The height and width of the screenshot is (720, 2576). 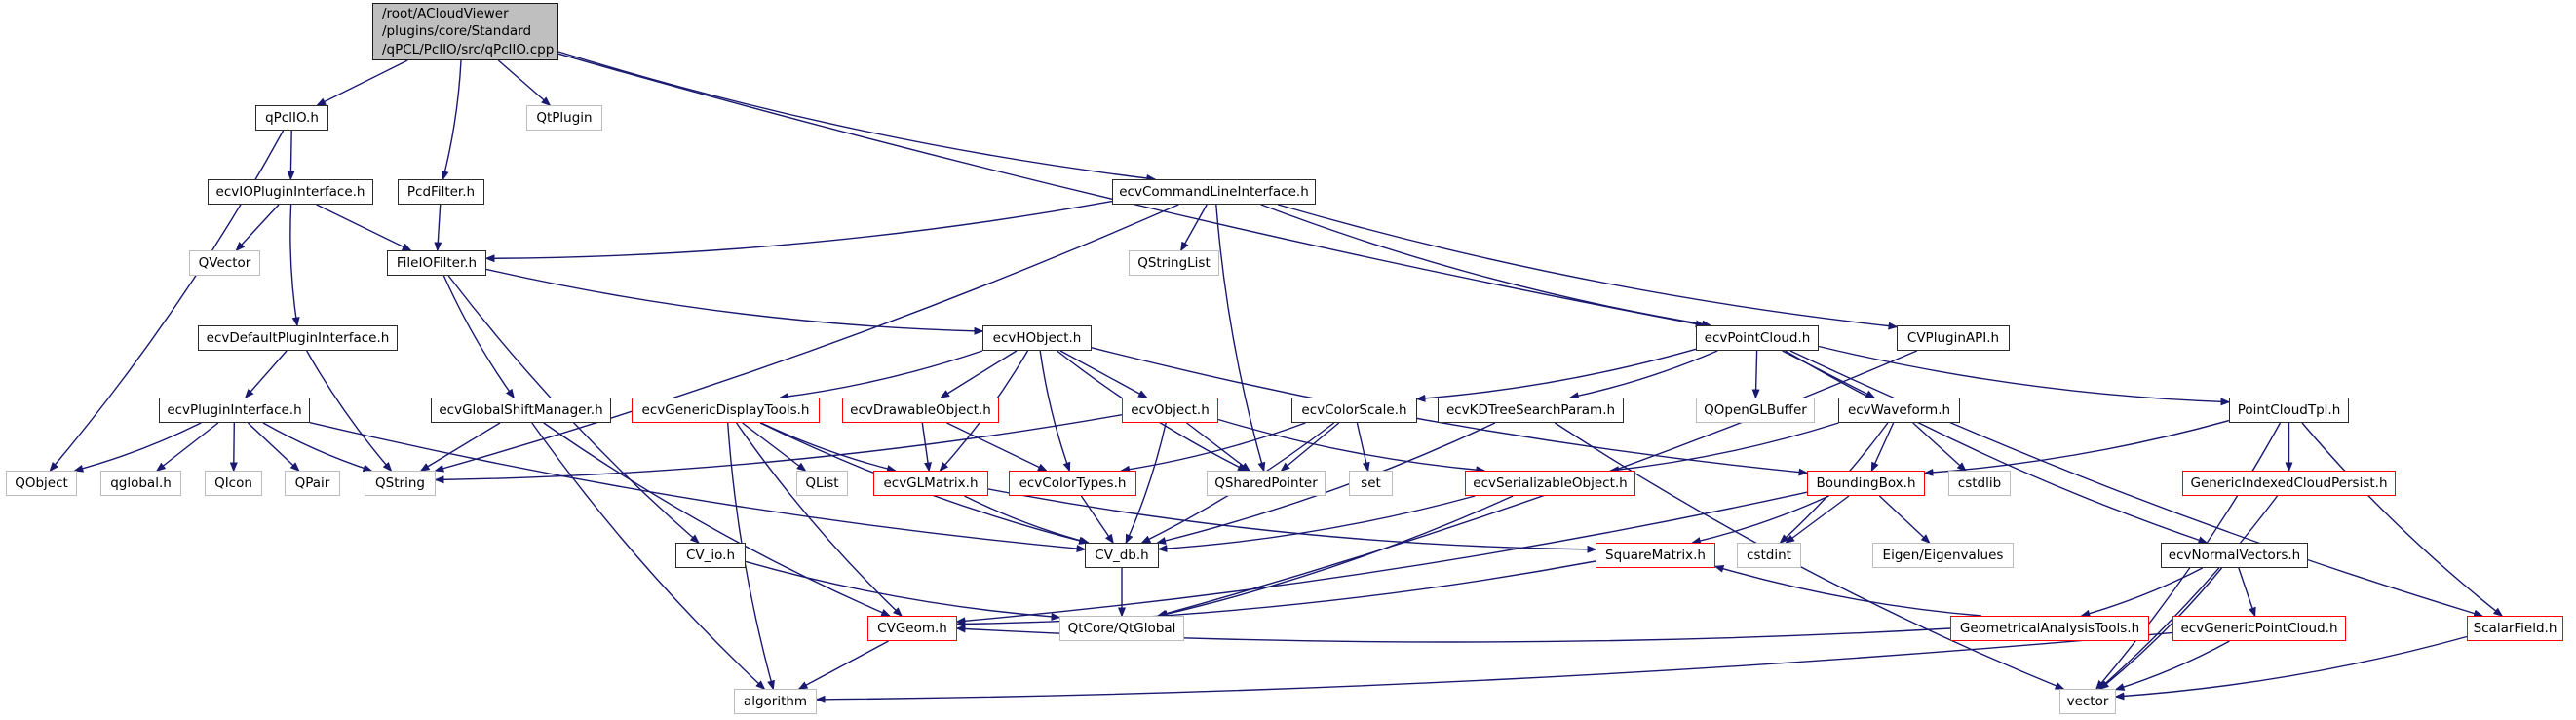 I want to click on edge-ecvpi-to-qicon, so click(x=233, y=447).